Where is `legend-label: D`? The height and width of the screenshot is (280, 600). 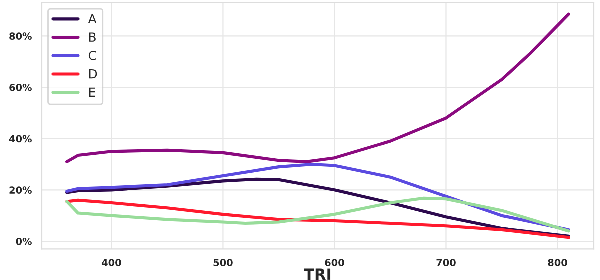
legend-label: D is located at coordinates (93, 74).